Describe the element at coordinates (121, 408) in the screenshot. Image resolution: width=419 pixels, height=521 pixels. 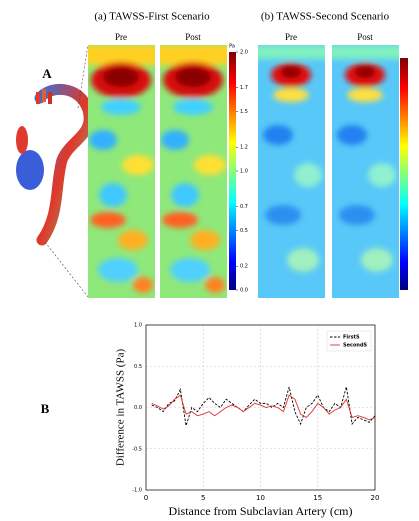
I see `y-axis-label: Difference in TAWSS (Pa)` at that location.